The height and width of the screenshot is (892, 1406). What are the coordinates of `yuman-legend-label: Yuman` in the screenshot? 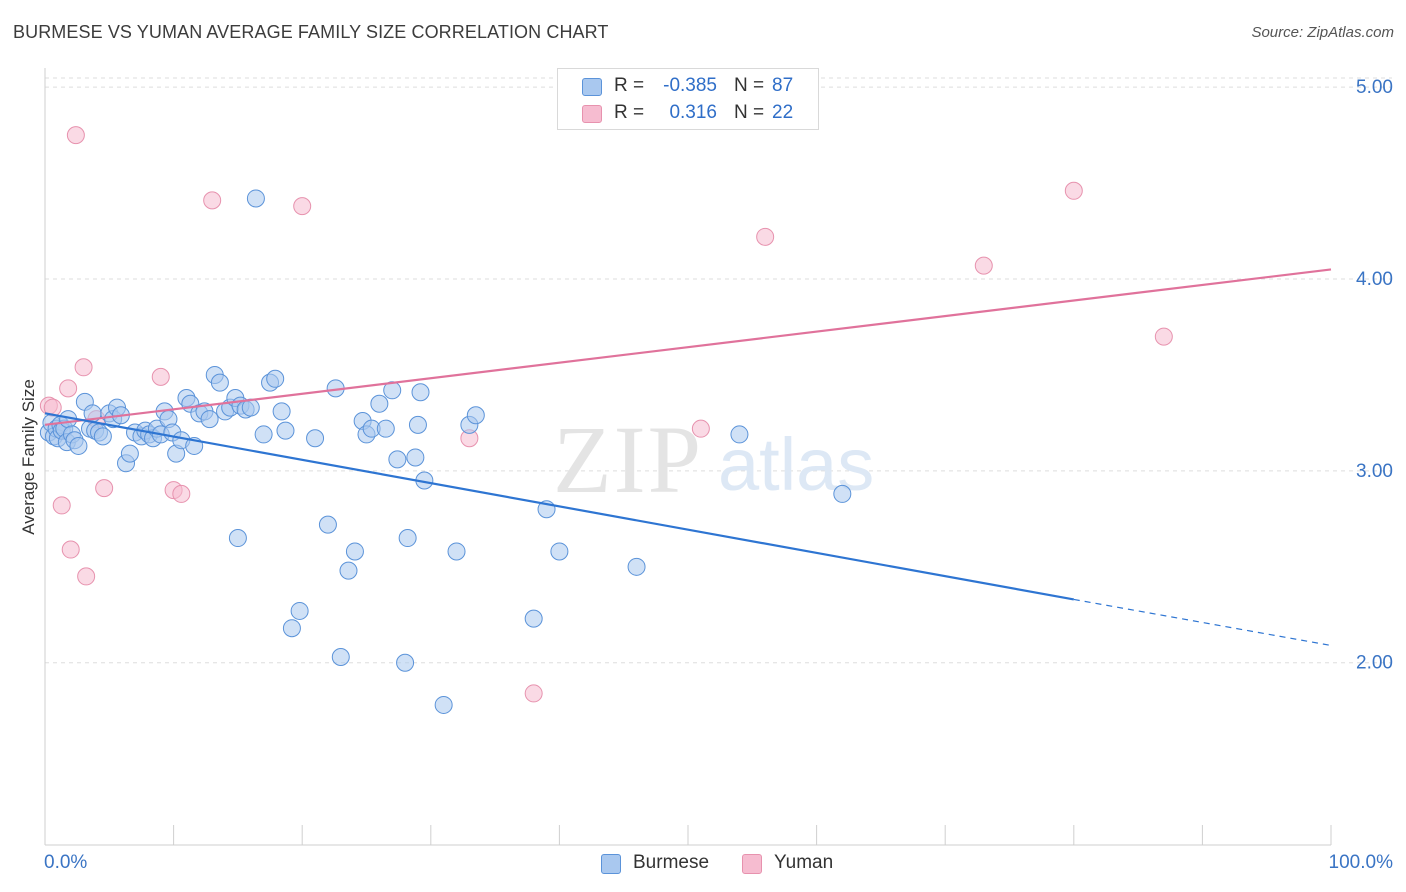 It's located at (804, 862).